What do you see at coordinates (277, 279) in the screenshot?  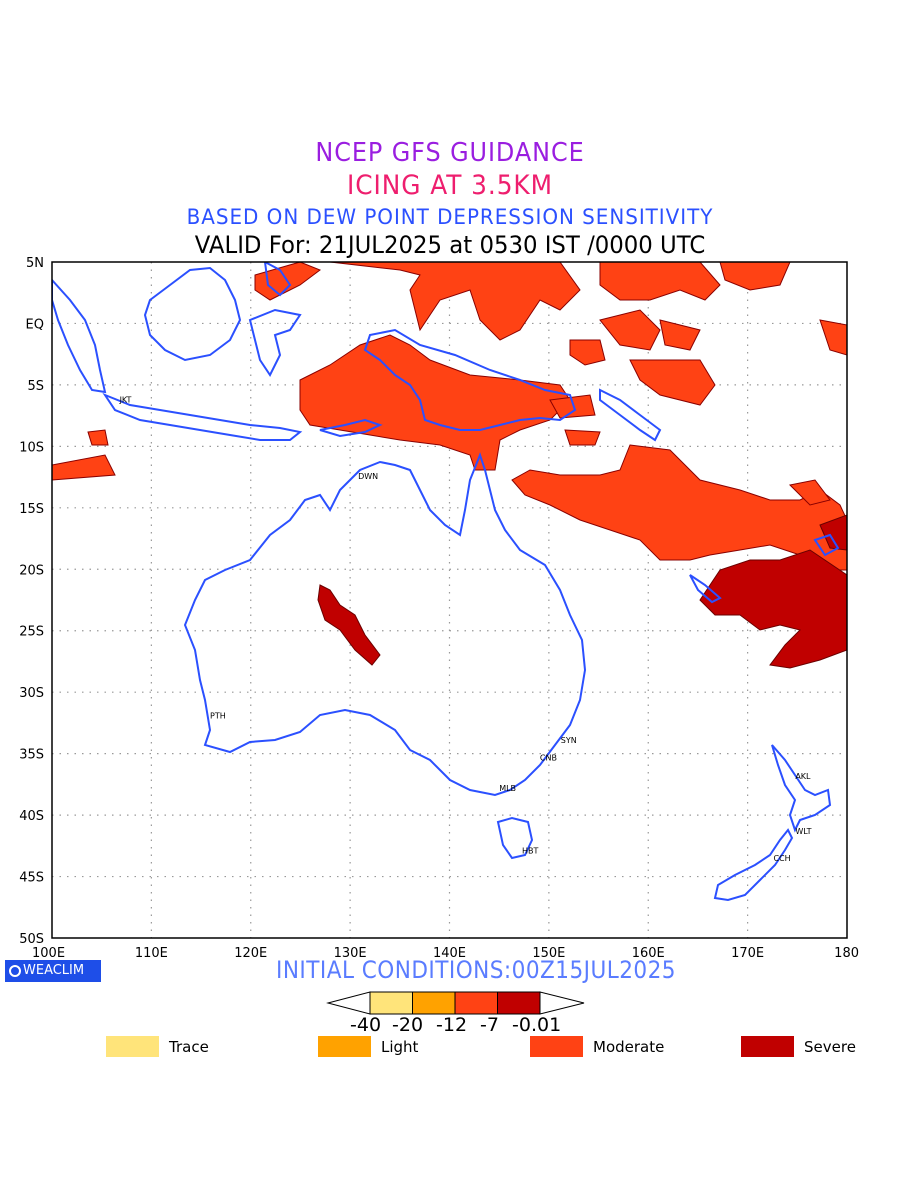 I see `coastline-mindanao` at bounding box center [277, 279].